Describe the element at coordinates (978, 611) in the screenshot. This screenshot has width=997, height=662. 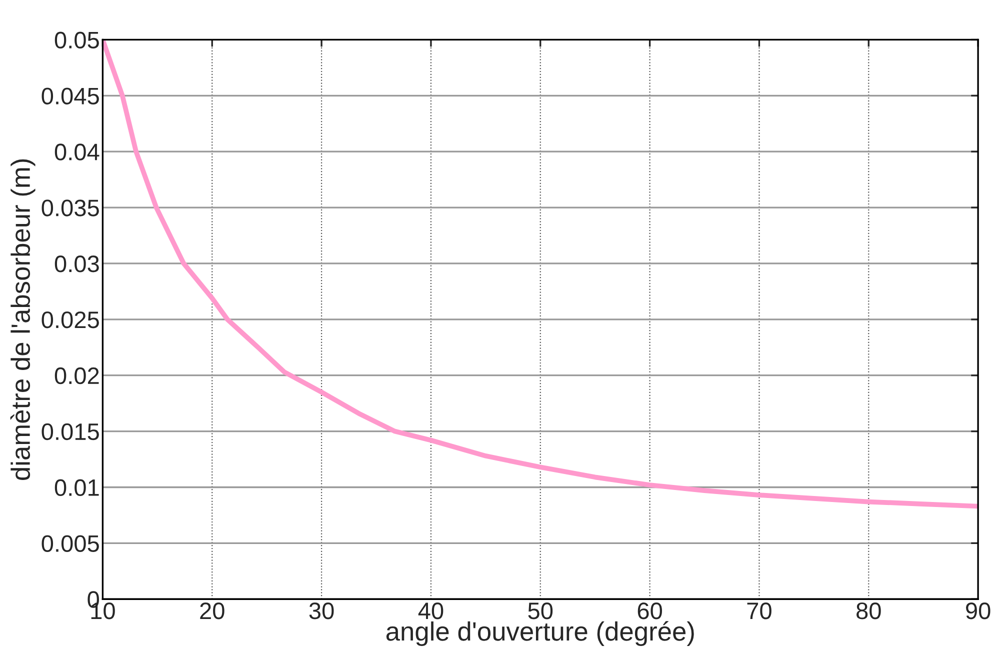
I see `x-tick-label: 90` at that location.